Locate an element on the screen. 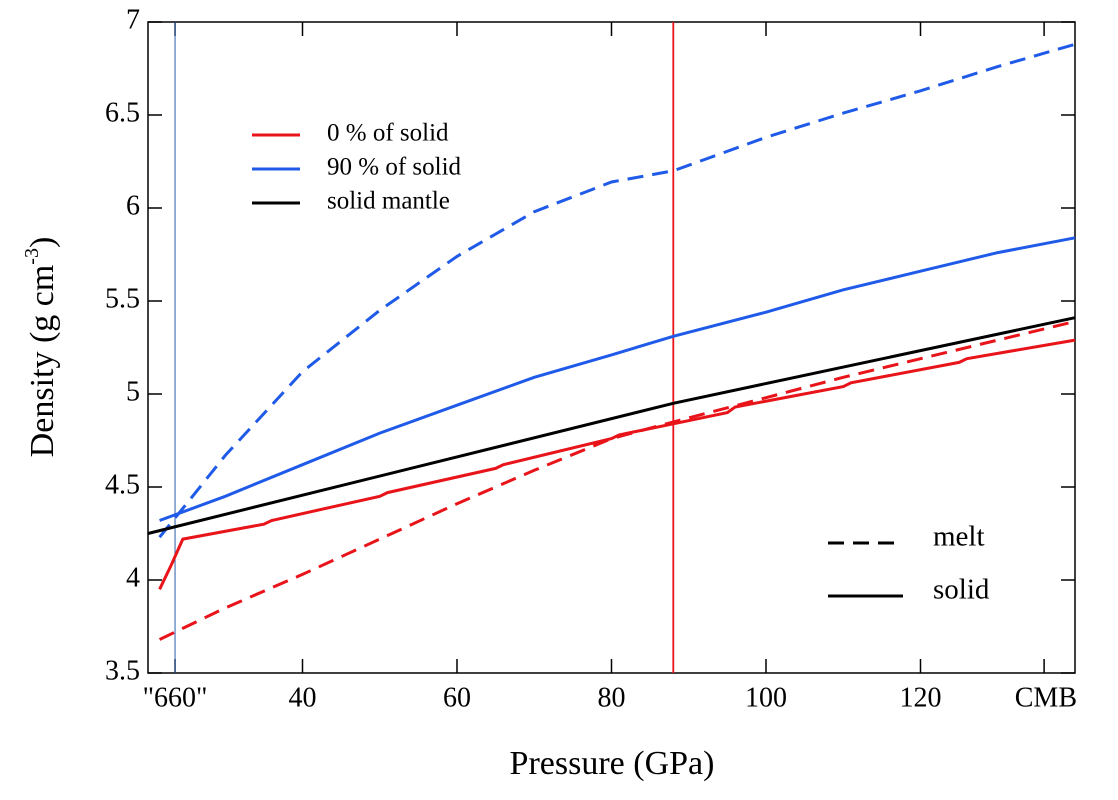 This screenshot has width=1118, height=800. y-tick-label: 3.5 is located at coordinates (122, 670).